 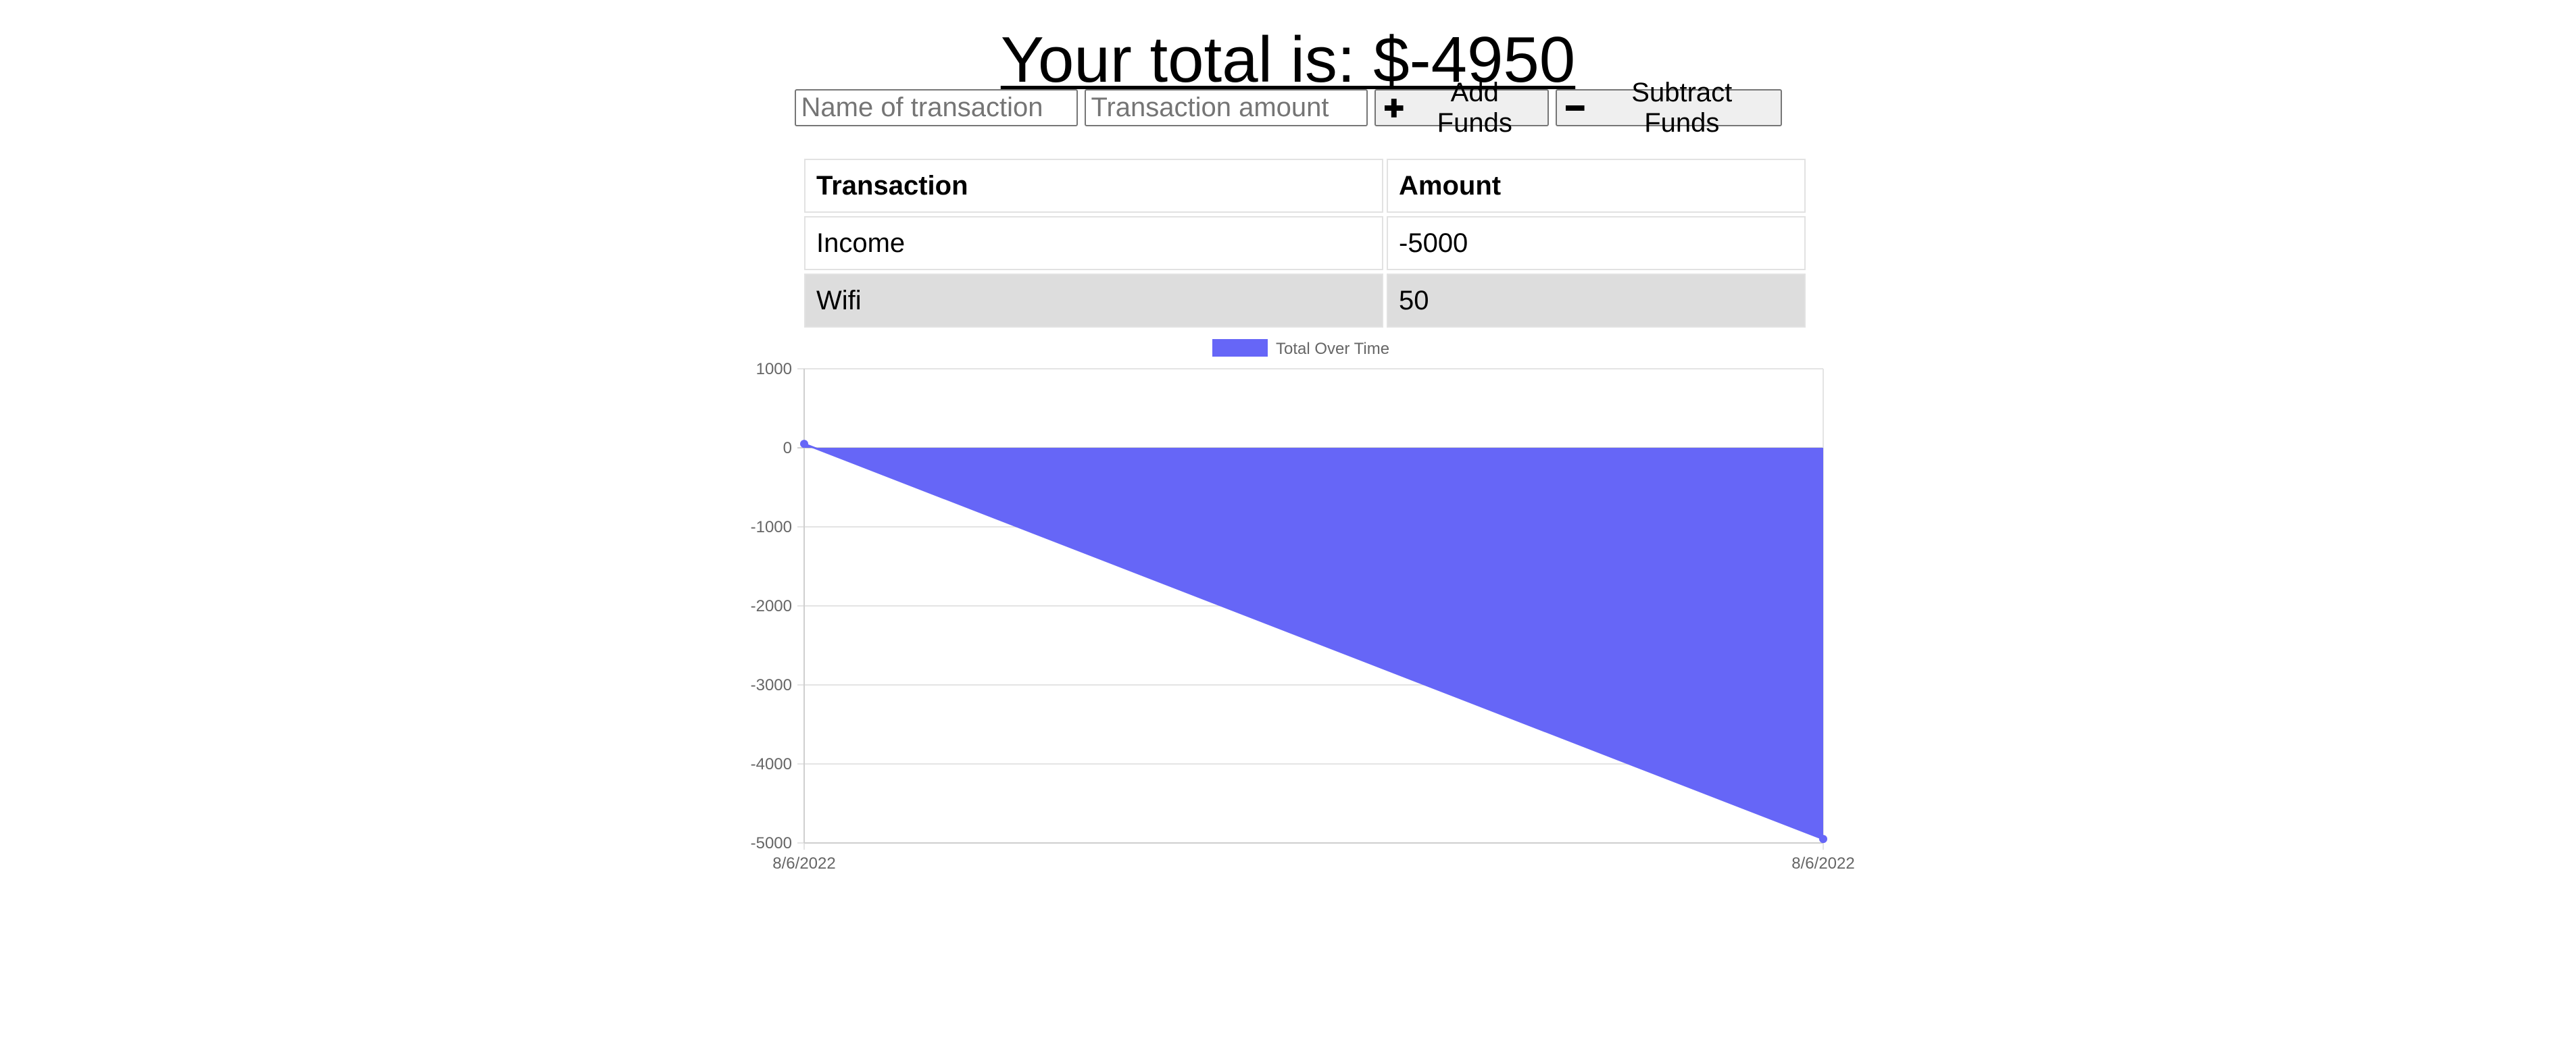 I want to click on plus-icon, so click(x=1394, y=108).